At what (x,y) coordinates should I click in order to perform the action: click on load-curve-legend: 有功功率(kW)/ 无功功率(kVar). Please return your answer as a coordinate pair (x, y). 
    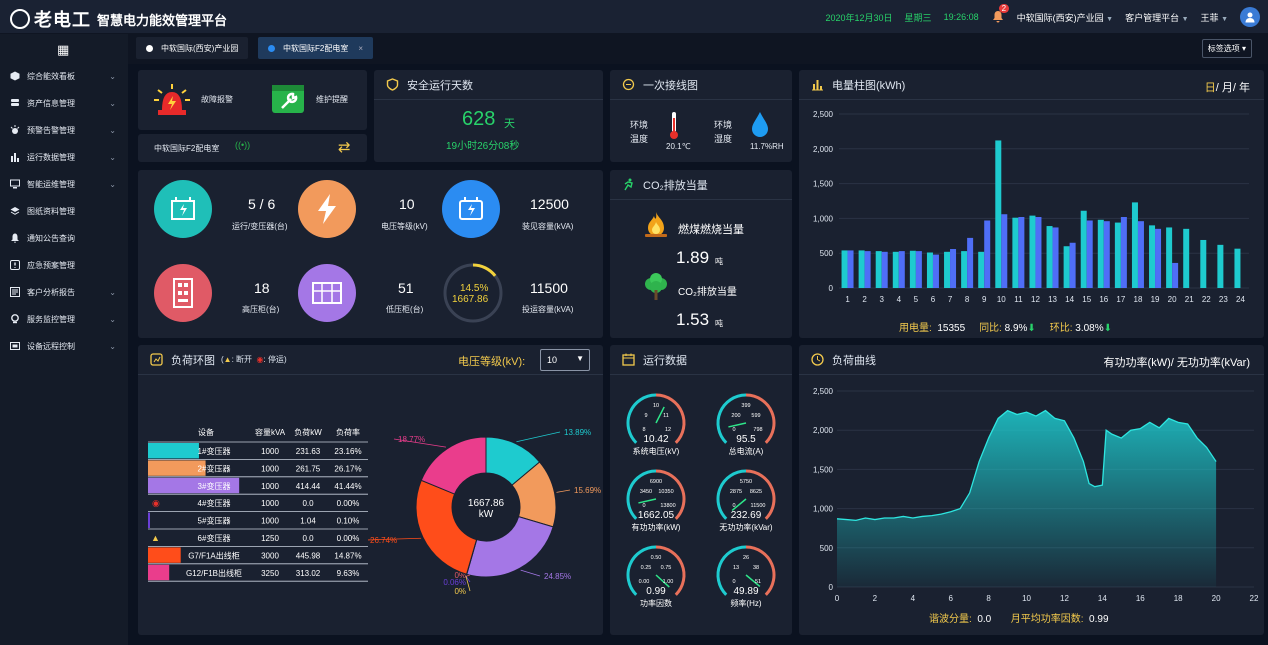
    Looking at the image, I should click on (1176, 363).